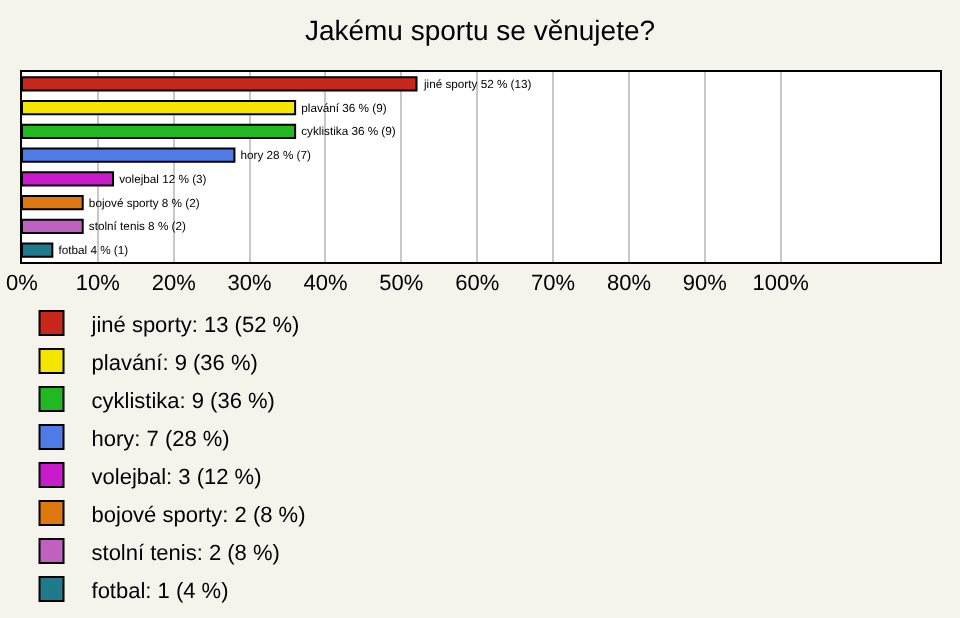 This screenshot has height=618, width=960. Describe the element at coordinates (185, 553) in the screenshot. I see `legend-label: stolní tenis: 2 (8 %)` at that location.